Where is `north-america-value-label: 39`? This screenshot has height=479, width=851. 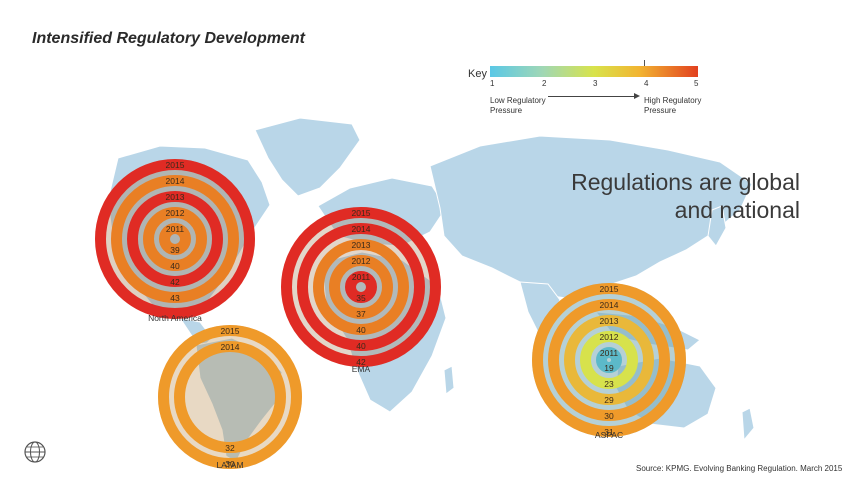 north-america-value-label: 39 is located at coordinates (175, 250).